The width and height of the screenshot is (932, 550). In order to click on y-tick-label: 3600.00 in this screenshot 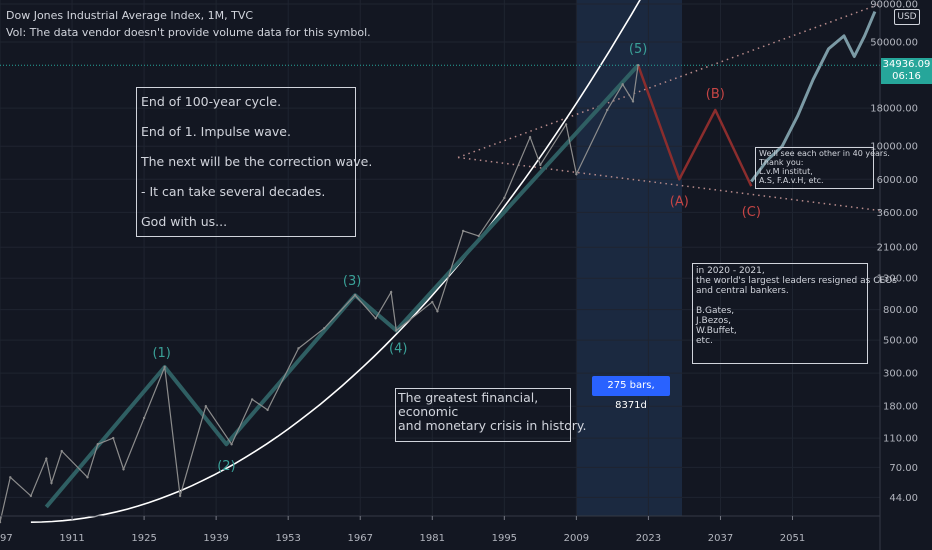, I will do `click(897, 213)`.